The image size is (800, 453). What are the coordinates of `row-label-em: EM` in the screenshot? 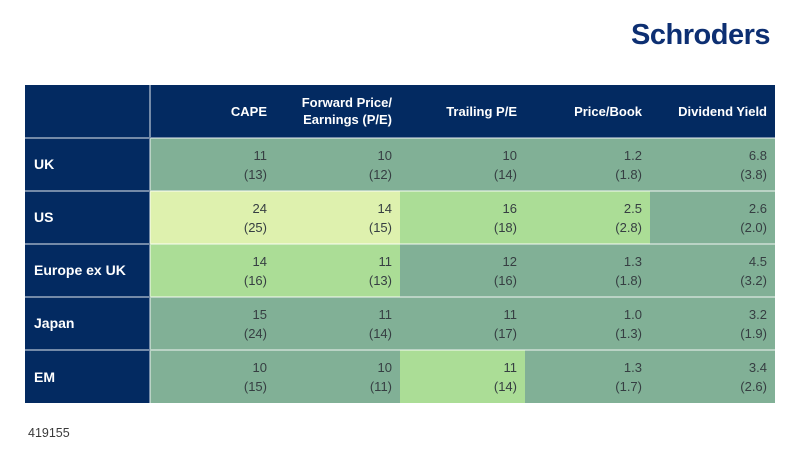 It's located at (88, 376).